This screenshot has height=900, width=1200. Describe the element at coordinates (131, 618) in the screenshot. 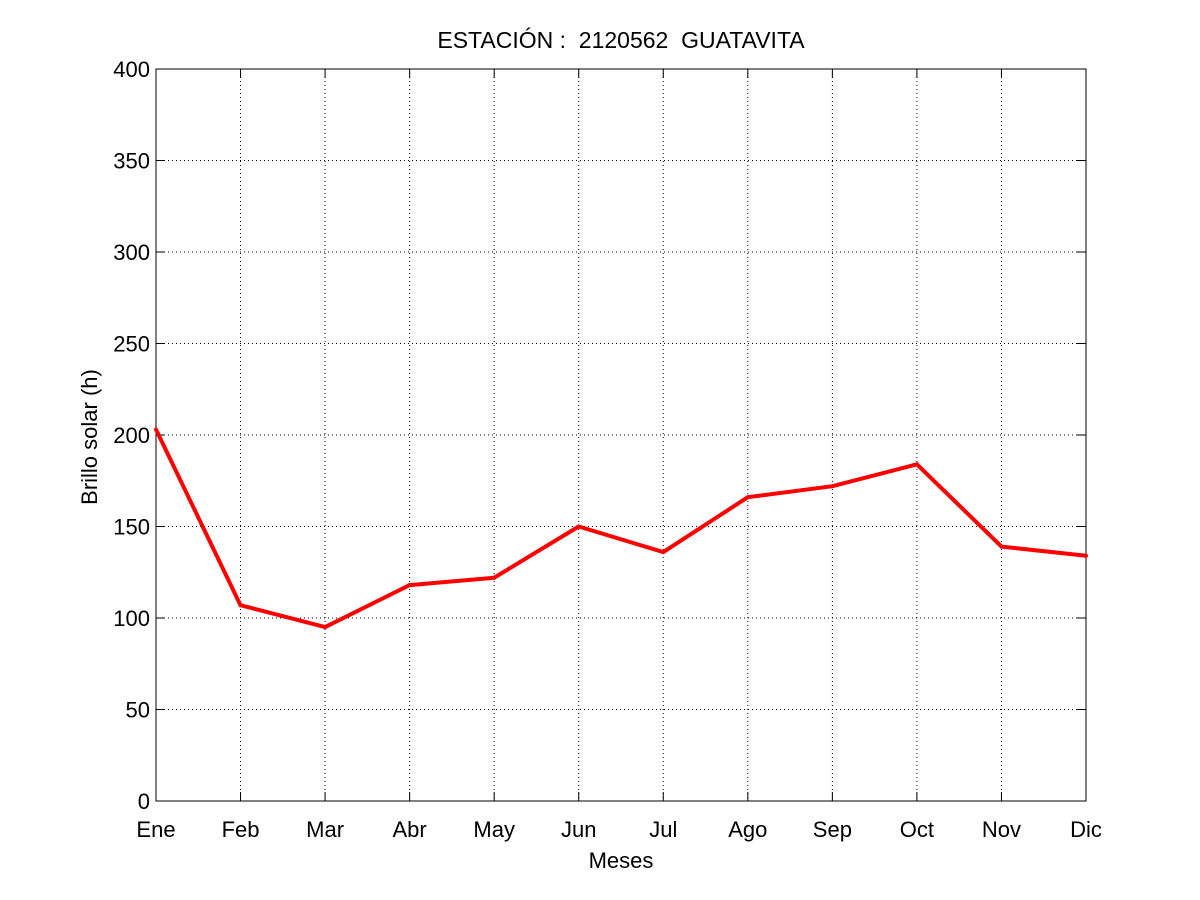

I see `y-tick-label: 100` at that location.